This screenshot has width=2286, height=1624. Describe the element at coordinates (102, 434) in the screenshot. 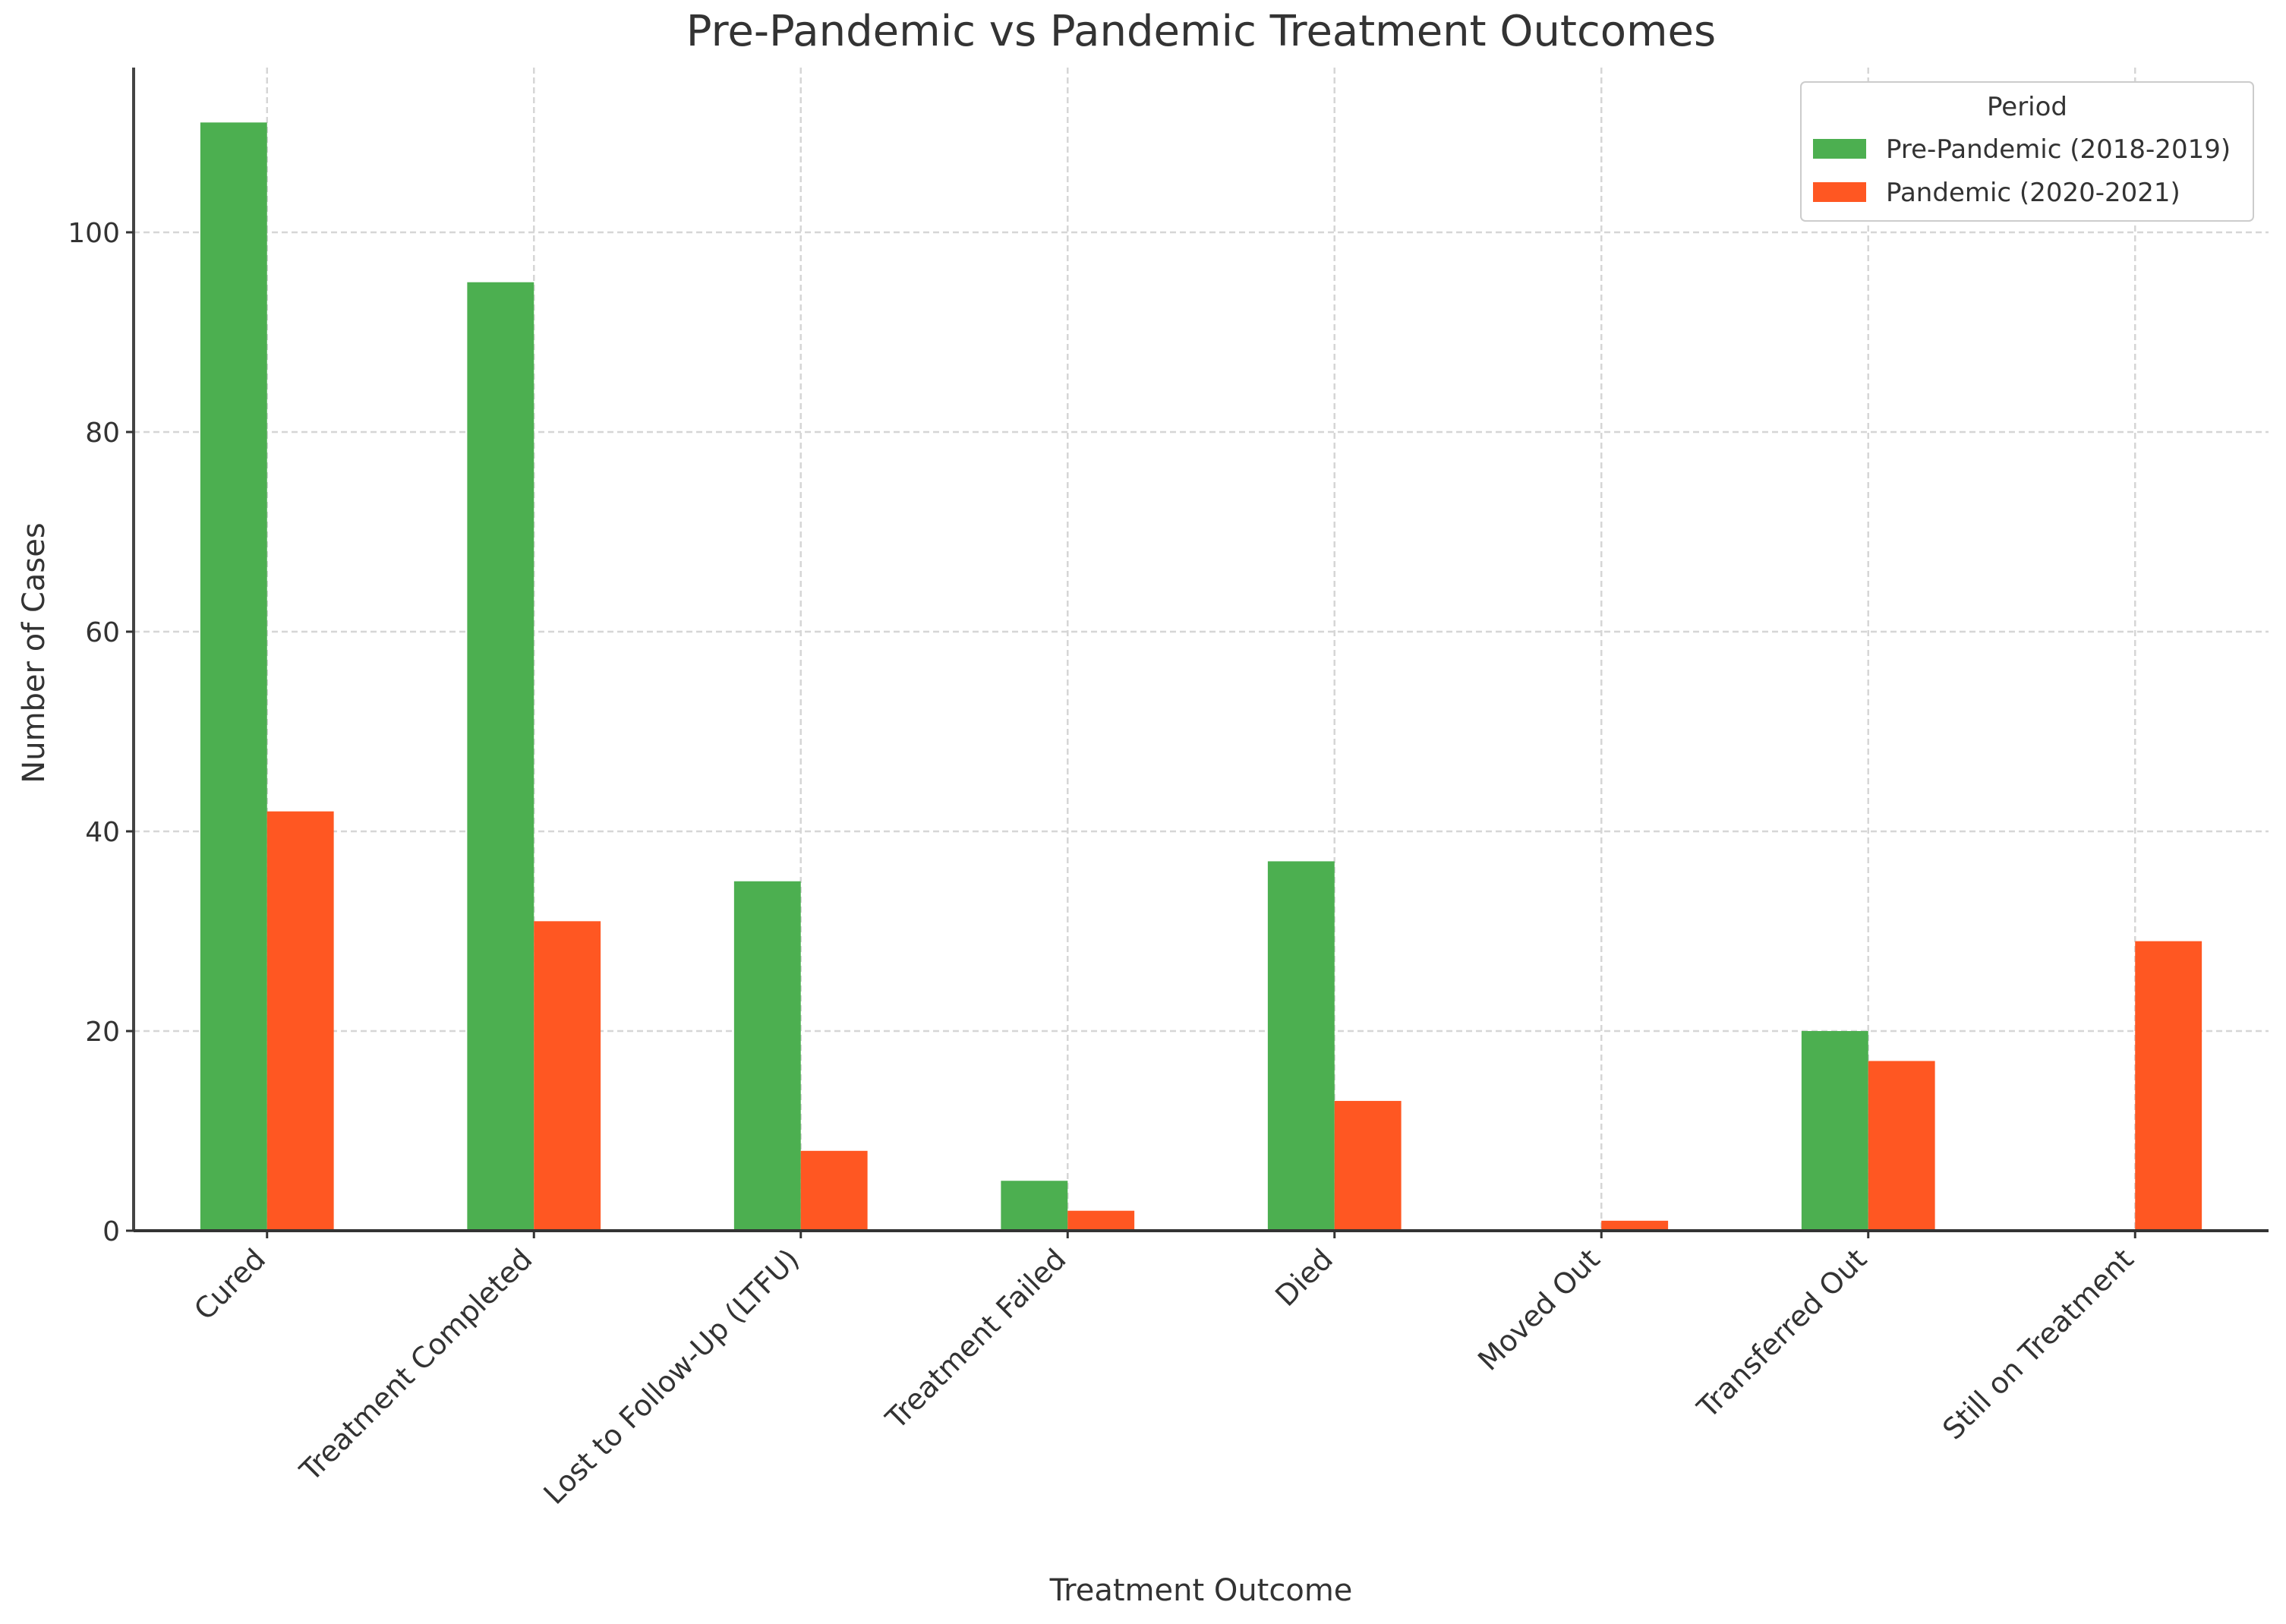

I see `y-tick-label: 80` at that location.